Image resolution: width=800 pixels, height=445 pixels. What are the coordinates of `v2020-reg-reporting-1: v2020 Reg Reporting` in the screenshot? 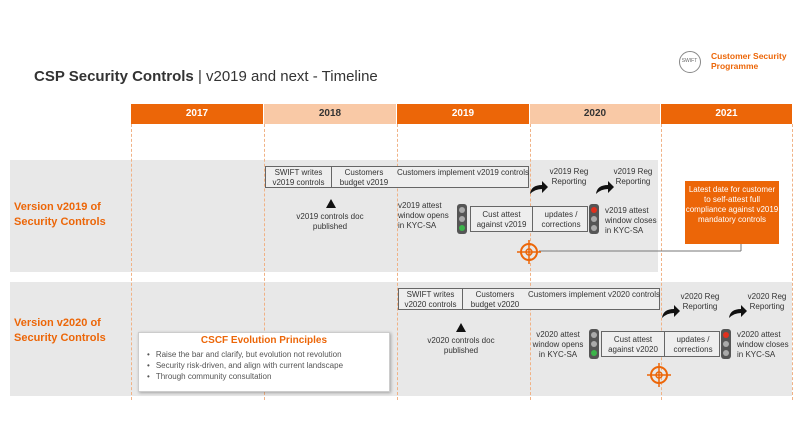 It's located at (700, 301).